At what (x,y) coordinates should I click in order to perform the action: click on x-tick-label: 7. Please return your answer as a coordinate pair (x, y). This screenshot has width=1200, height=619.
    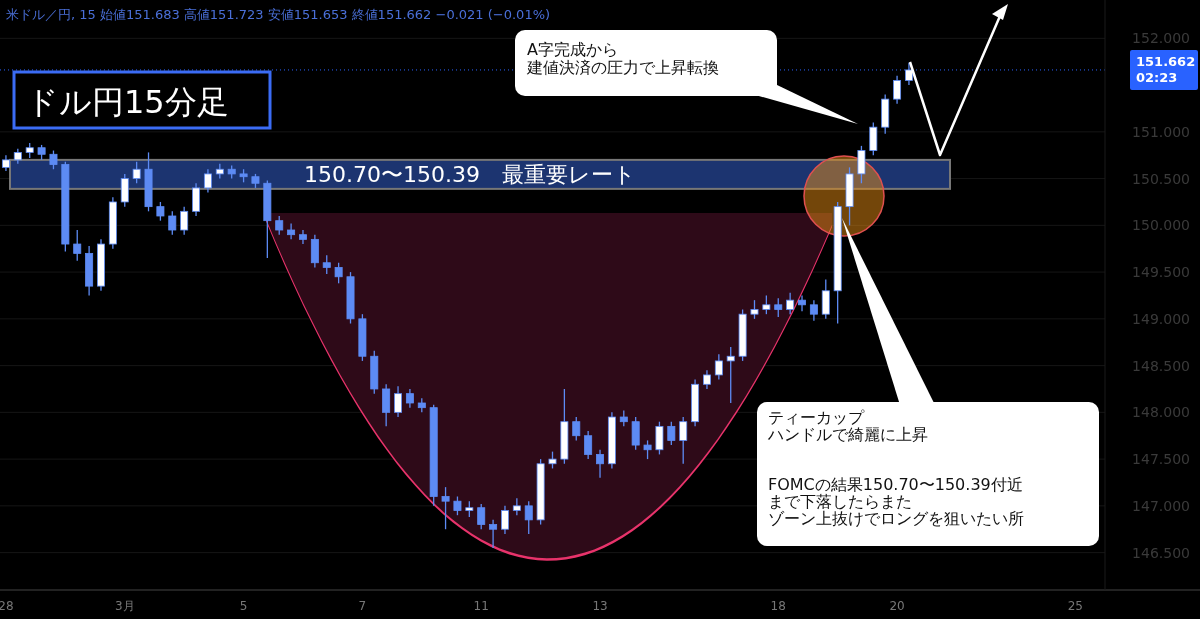
    Looking at the image, I should click on (362, 606).